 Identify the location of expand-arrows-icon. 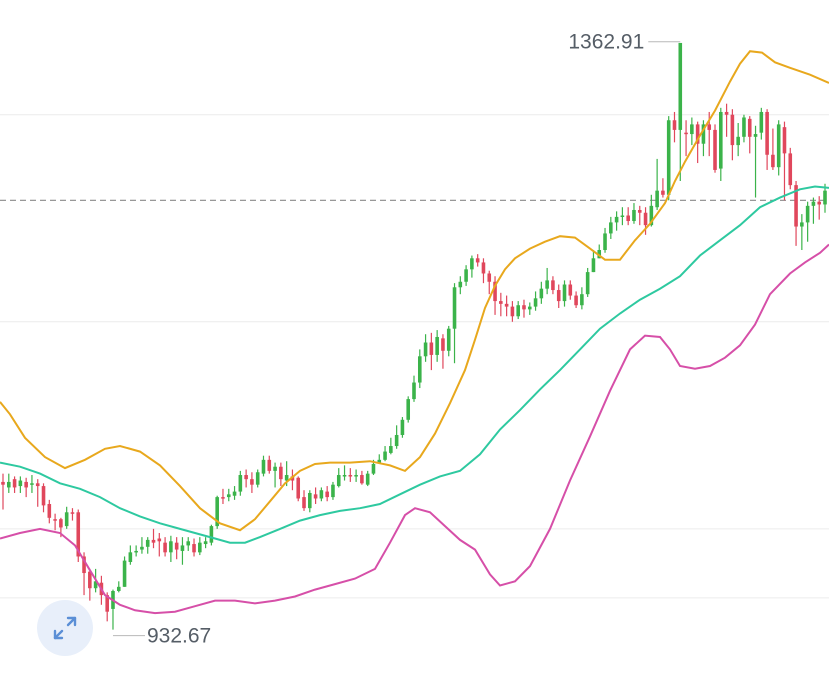
(65, 628).